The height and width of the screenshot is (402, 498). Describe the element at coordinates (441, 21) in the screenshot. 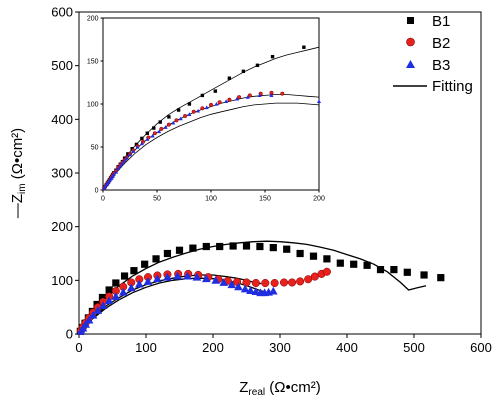

I see `legend-label-b1: B1` at that location.